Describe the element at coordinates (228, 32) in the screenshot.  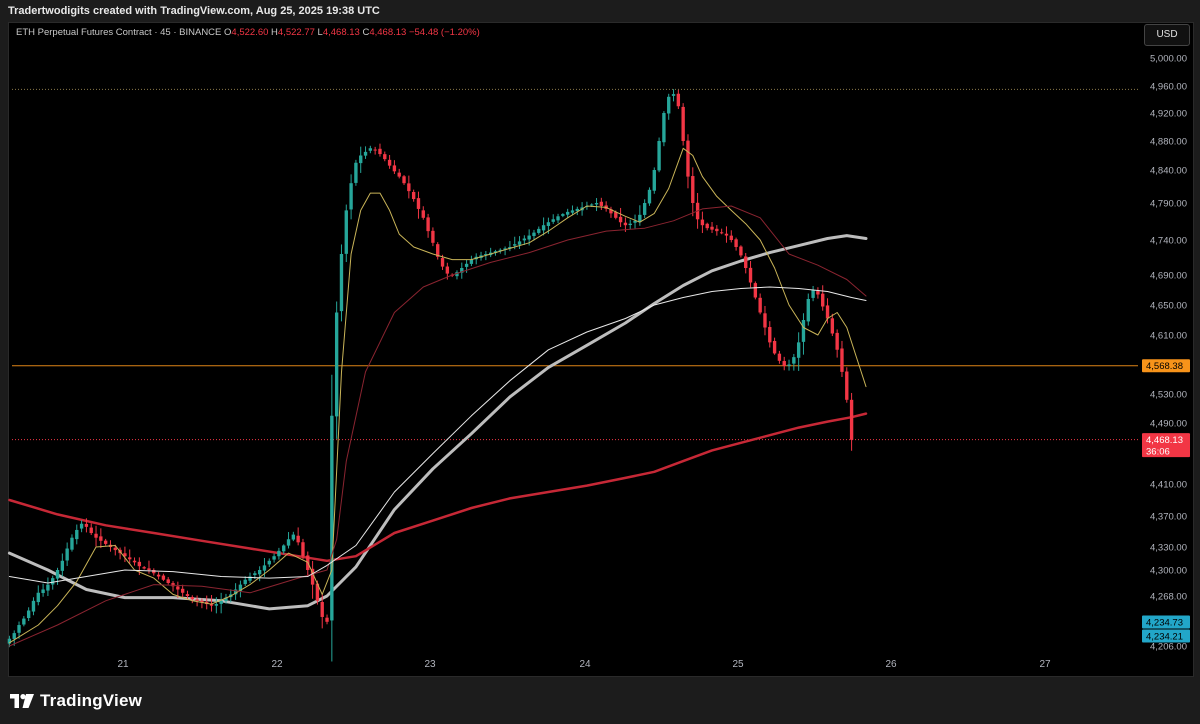
I see `open-label: O` at that location.